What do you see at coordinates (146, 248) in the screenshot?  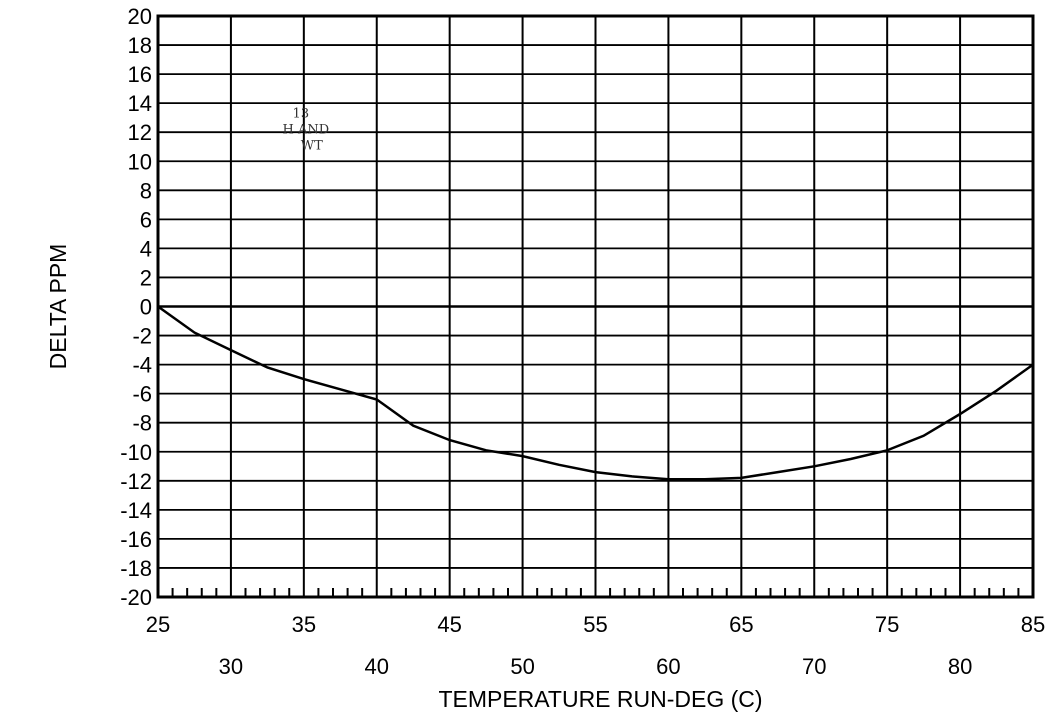 I see `y-tick-label: 4` at bounding box center [146, 248].